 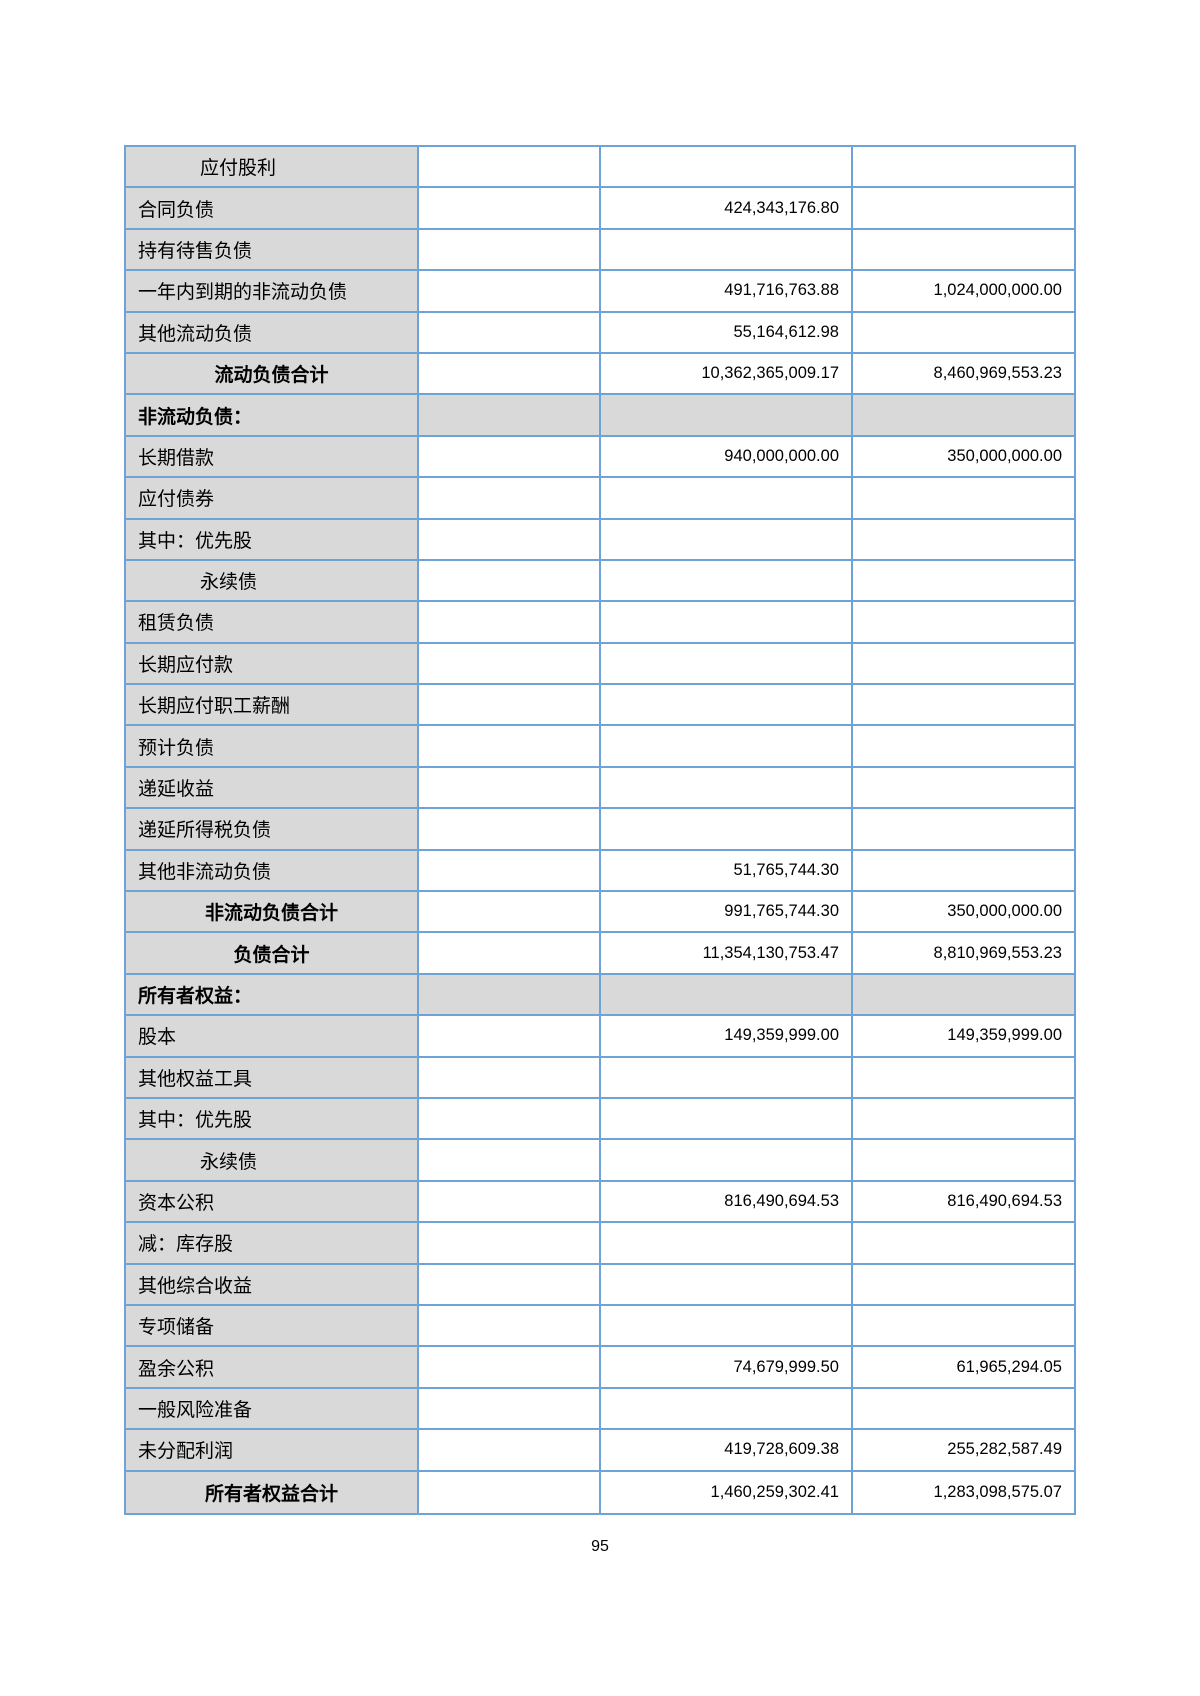 What do you see at coordinates (600, 209) in the screenshot?
I see `table-row: 合同负债 424,343,176.80` at bounding box center [600, 209].